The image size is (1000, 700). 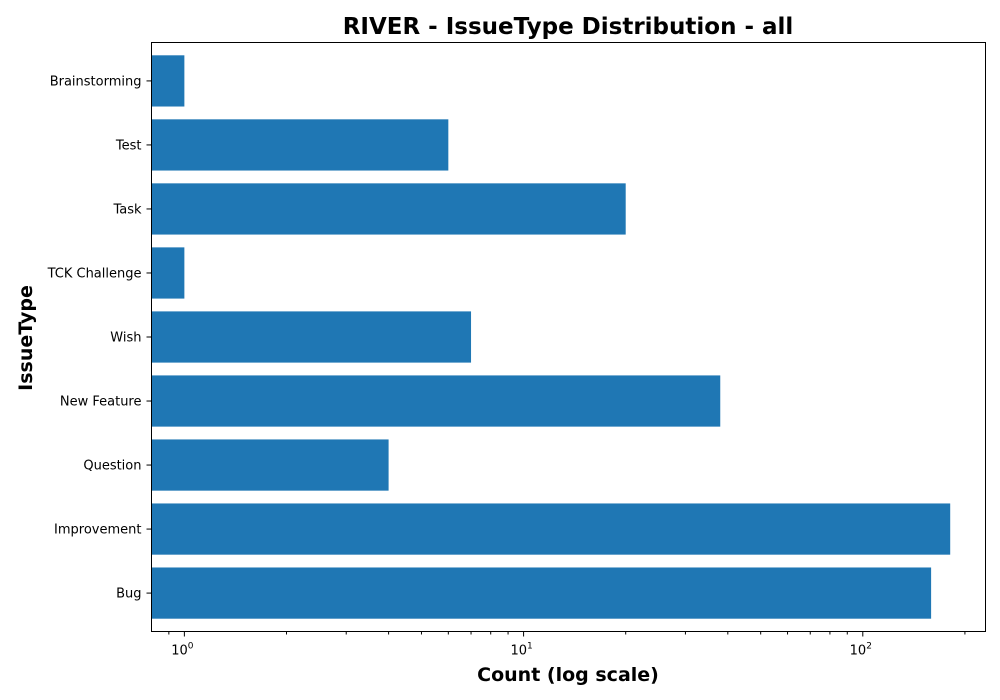 What do you see at coordinates (94, 273) in the screenshot?
I see `y-tick-label: TCK Challenge` at bounding box center [94, 273].